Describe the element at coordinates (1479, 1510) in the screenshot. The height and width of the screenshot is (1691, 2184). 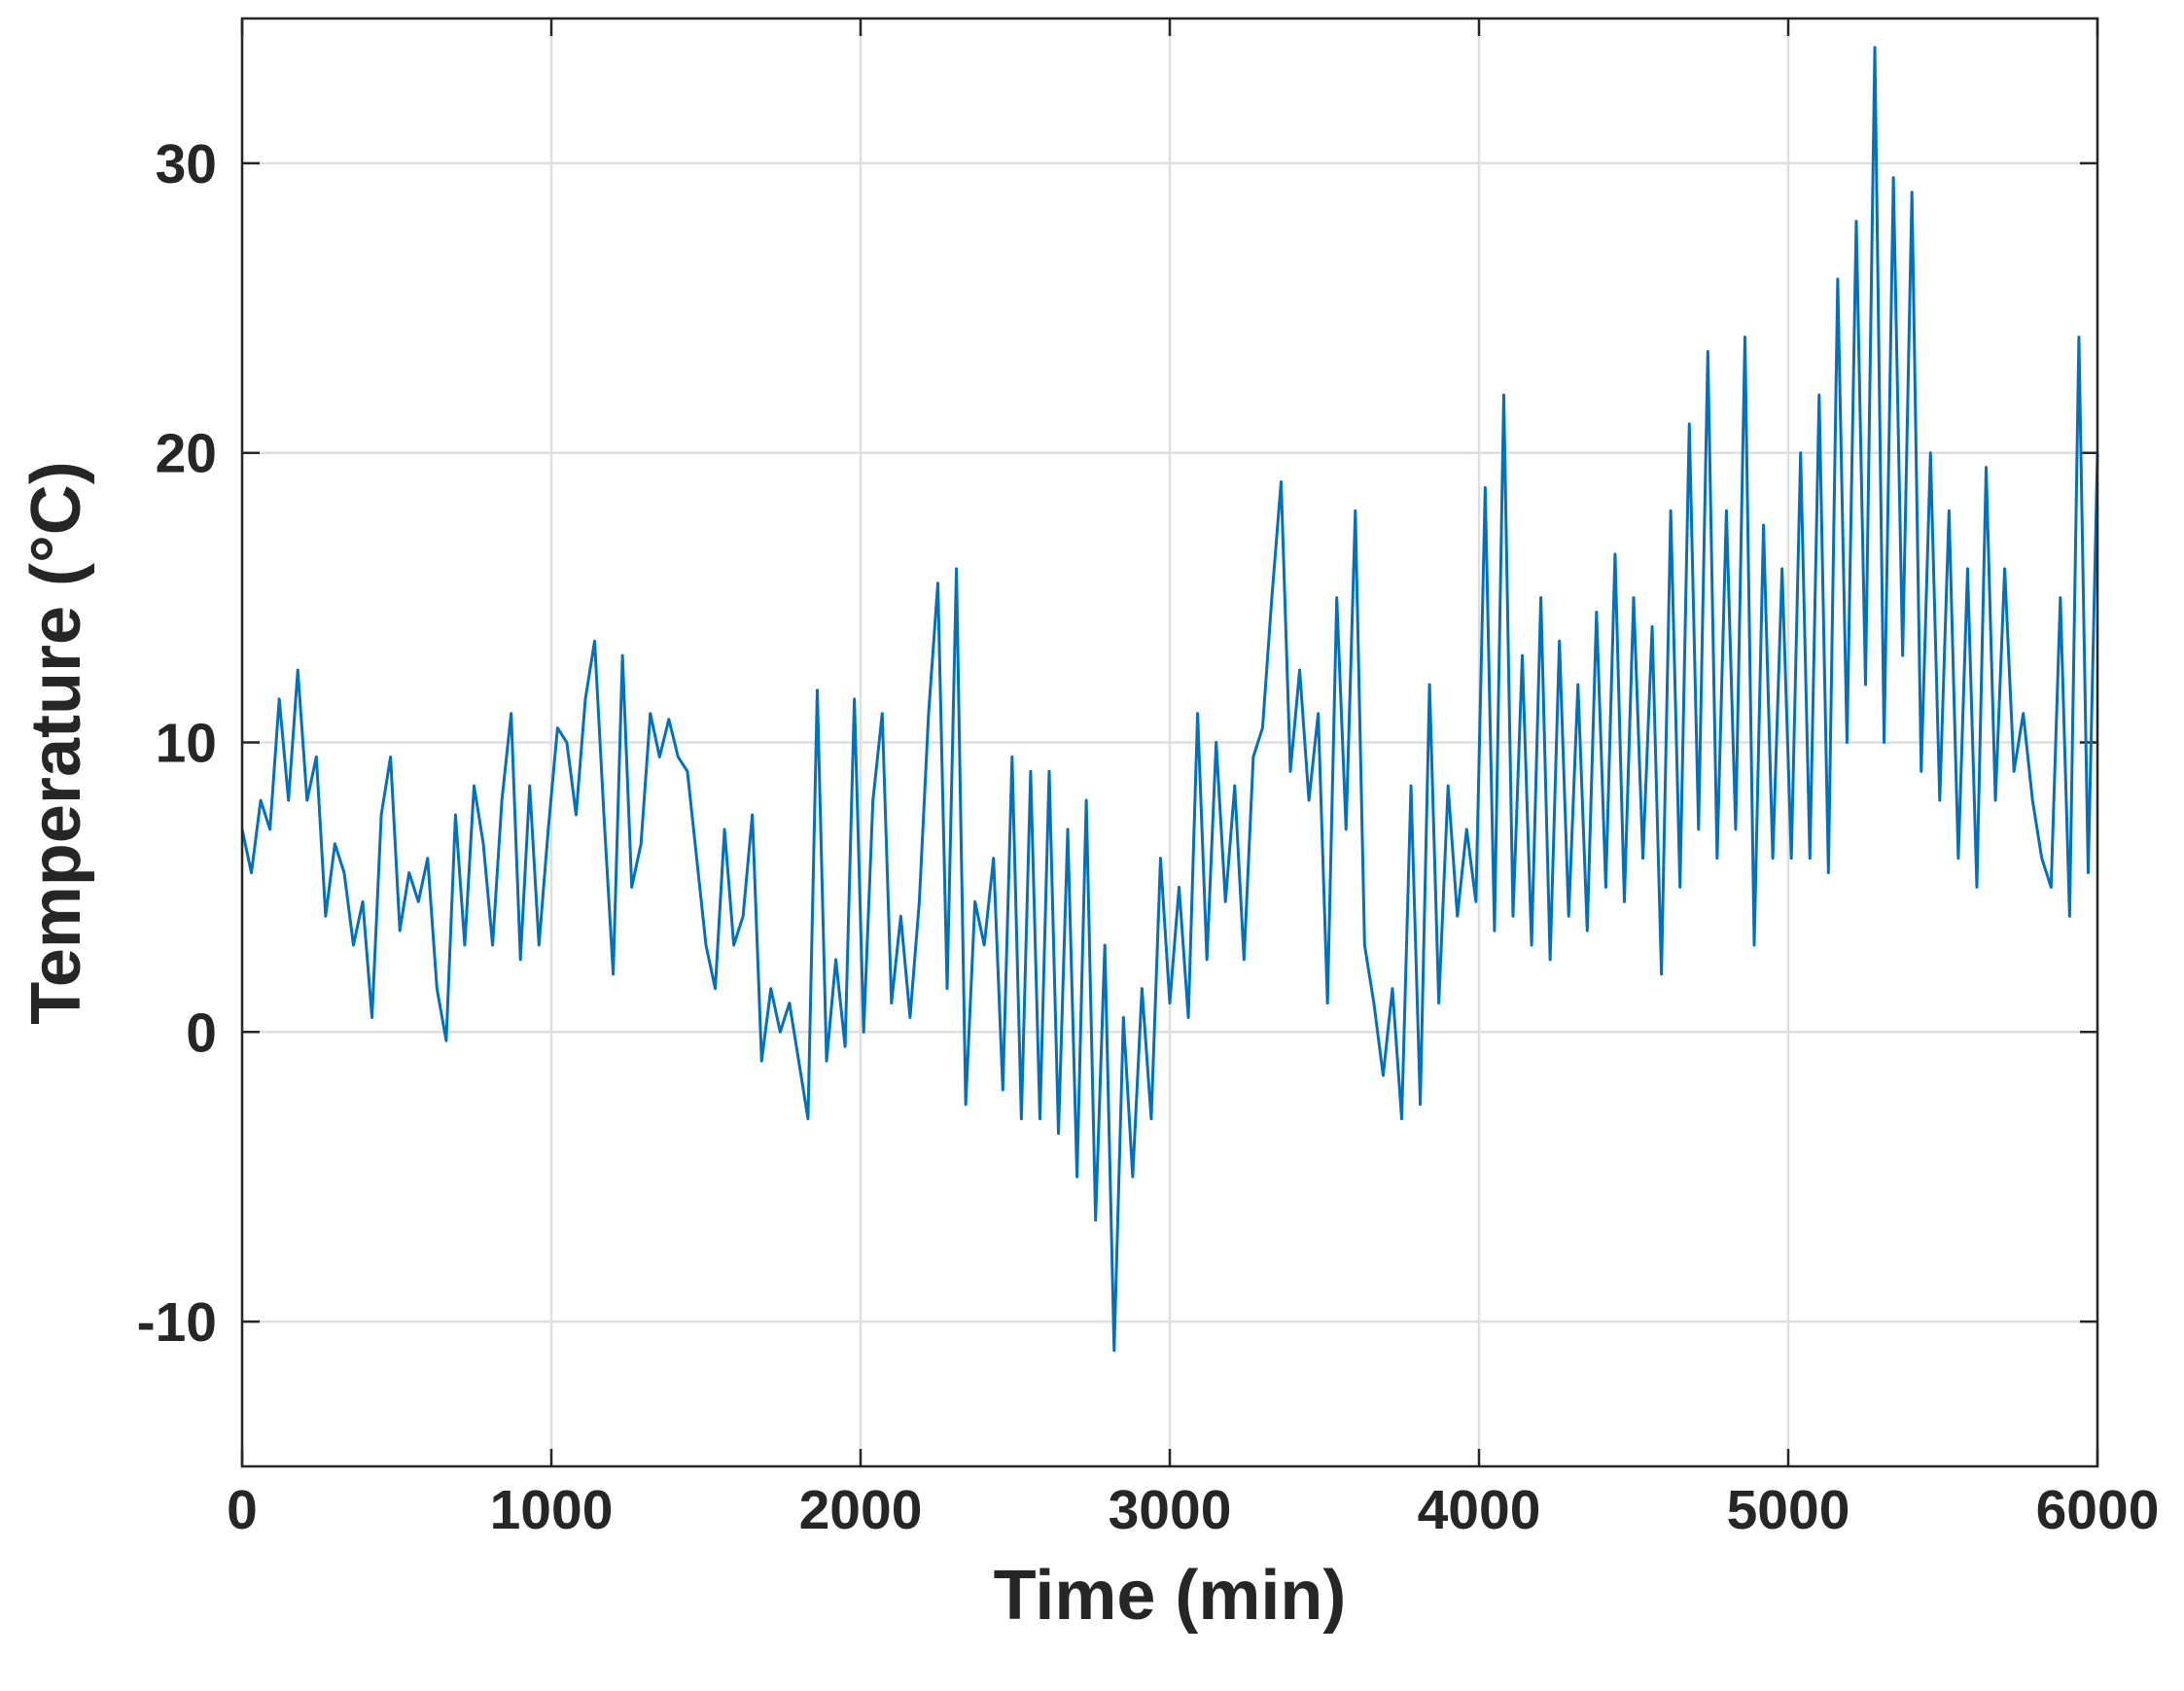
I see `x-tick-label: 4000` at that location.